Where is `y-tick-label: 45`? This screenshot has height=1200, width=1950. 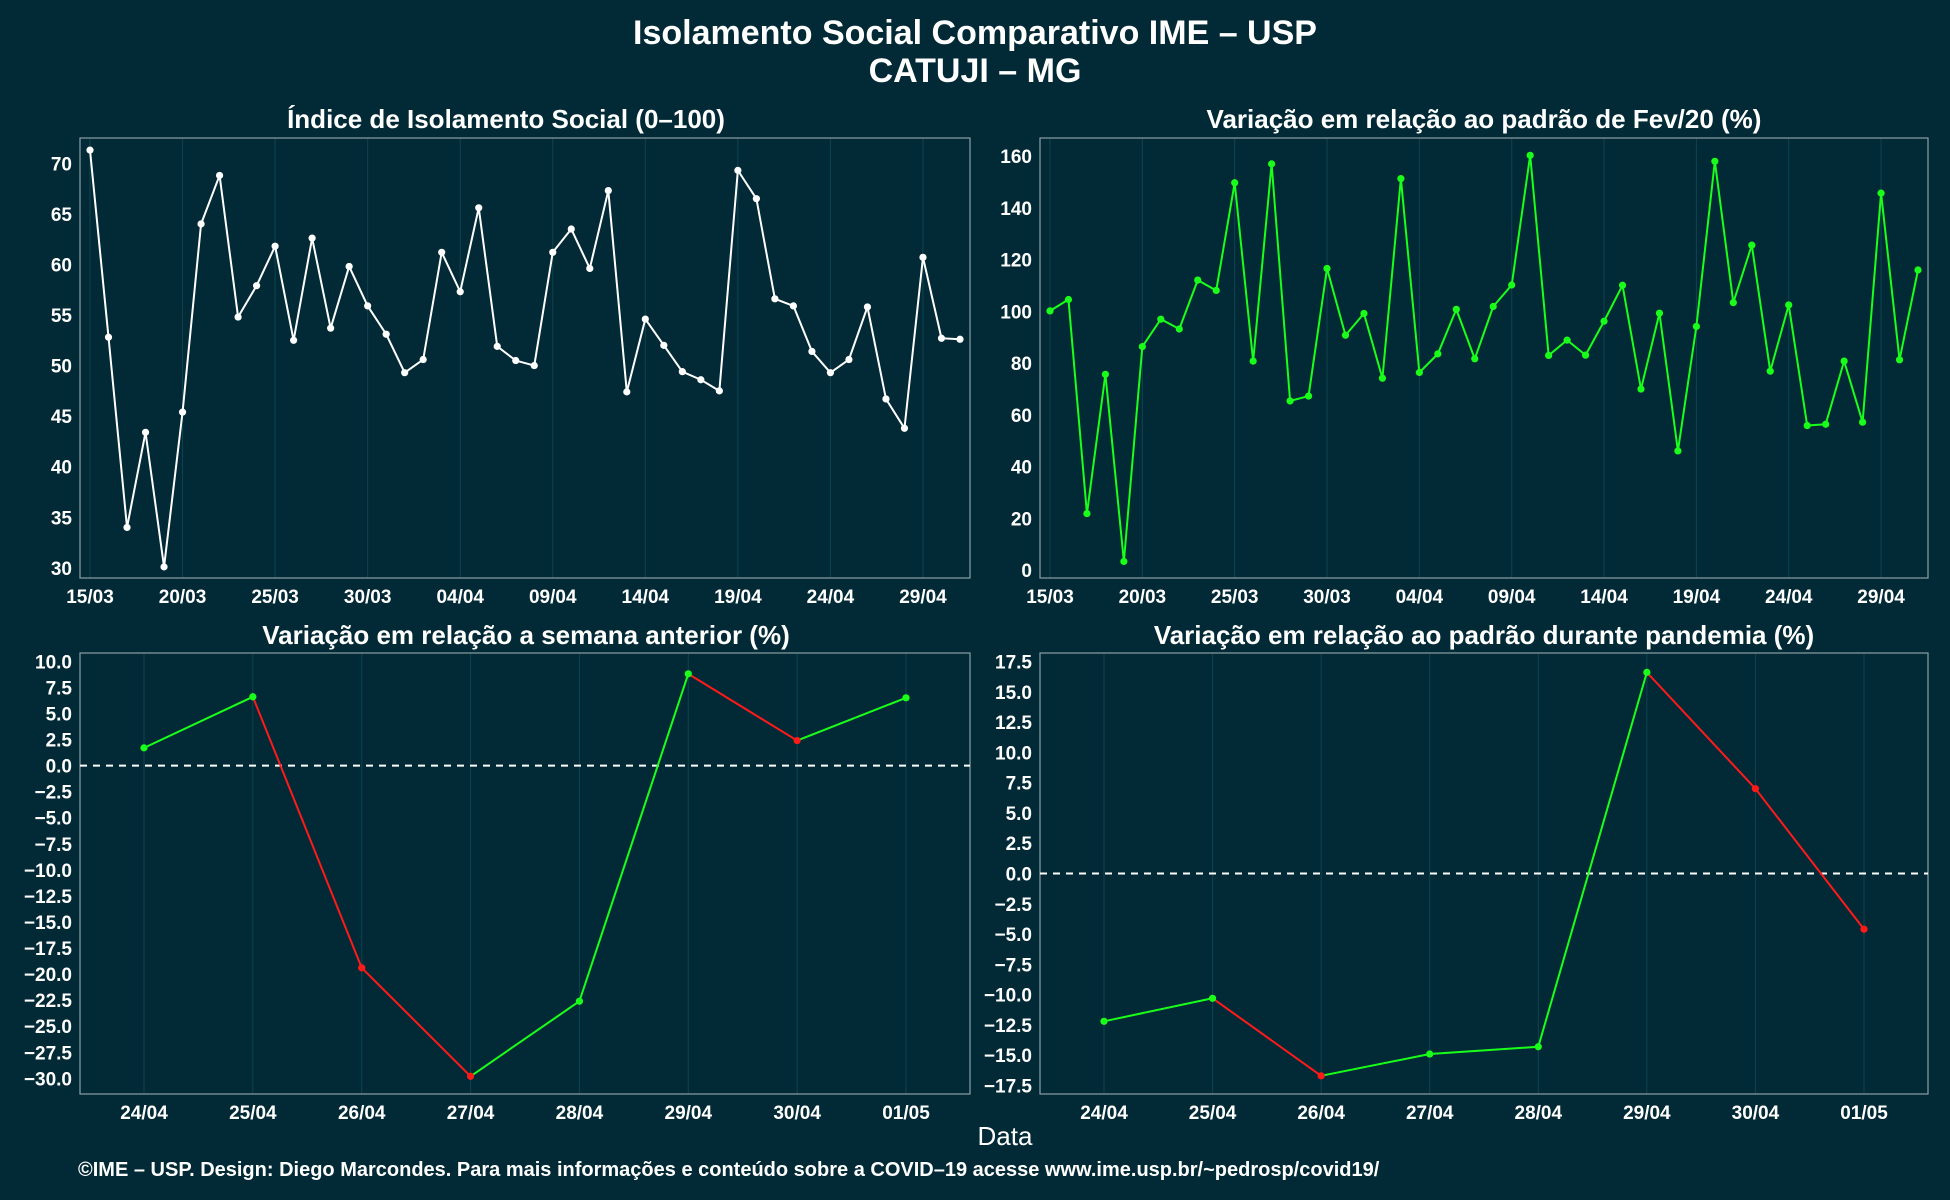
y-tick-label: 45 is located at coordinates (62, 417).